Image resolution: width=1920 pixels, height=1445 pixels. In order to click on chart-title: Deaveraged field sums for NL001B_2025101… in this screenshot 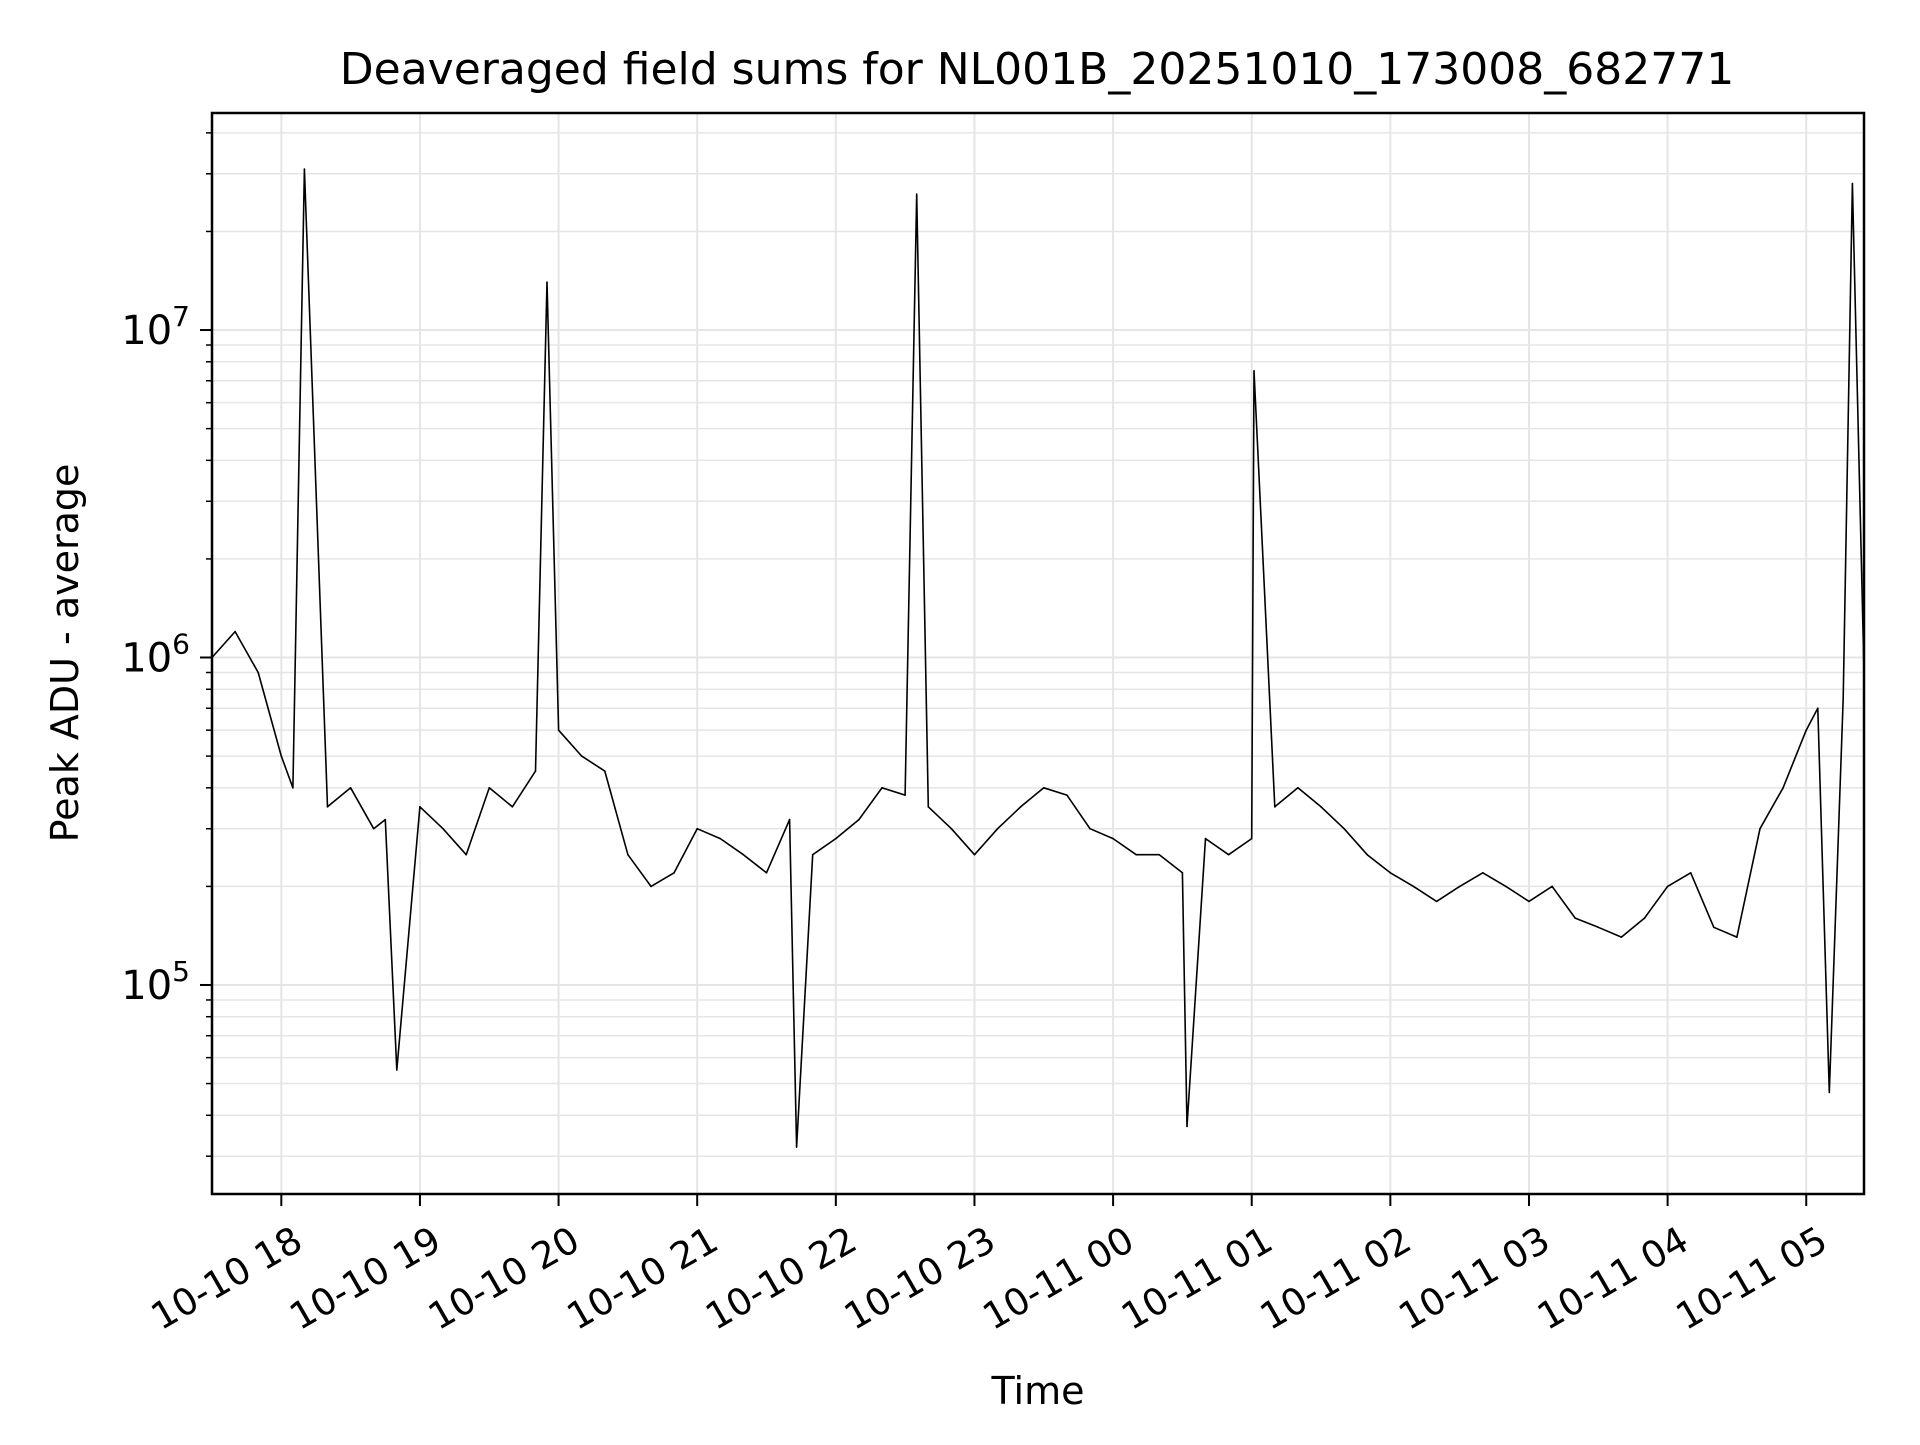, I will do `click(1037, 69)`.